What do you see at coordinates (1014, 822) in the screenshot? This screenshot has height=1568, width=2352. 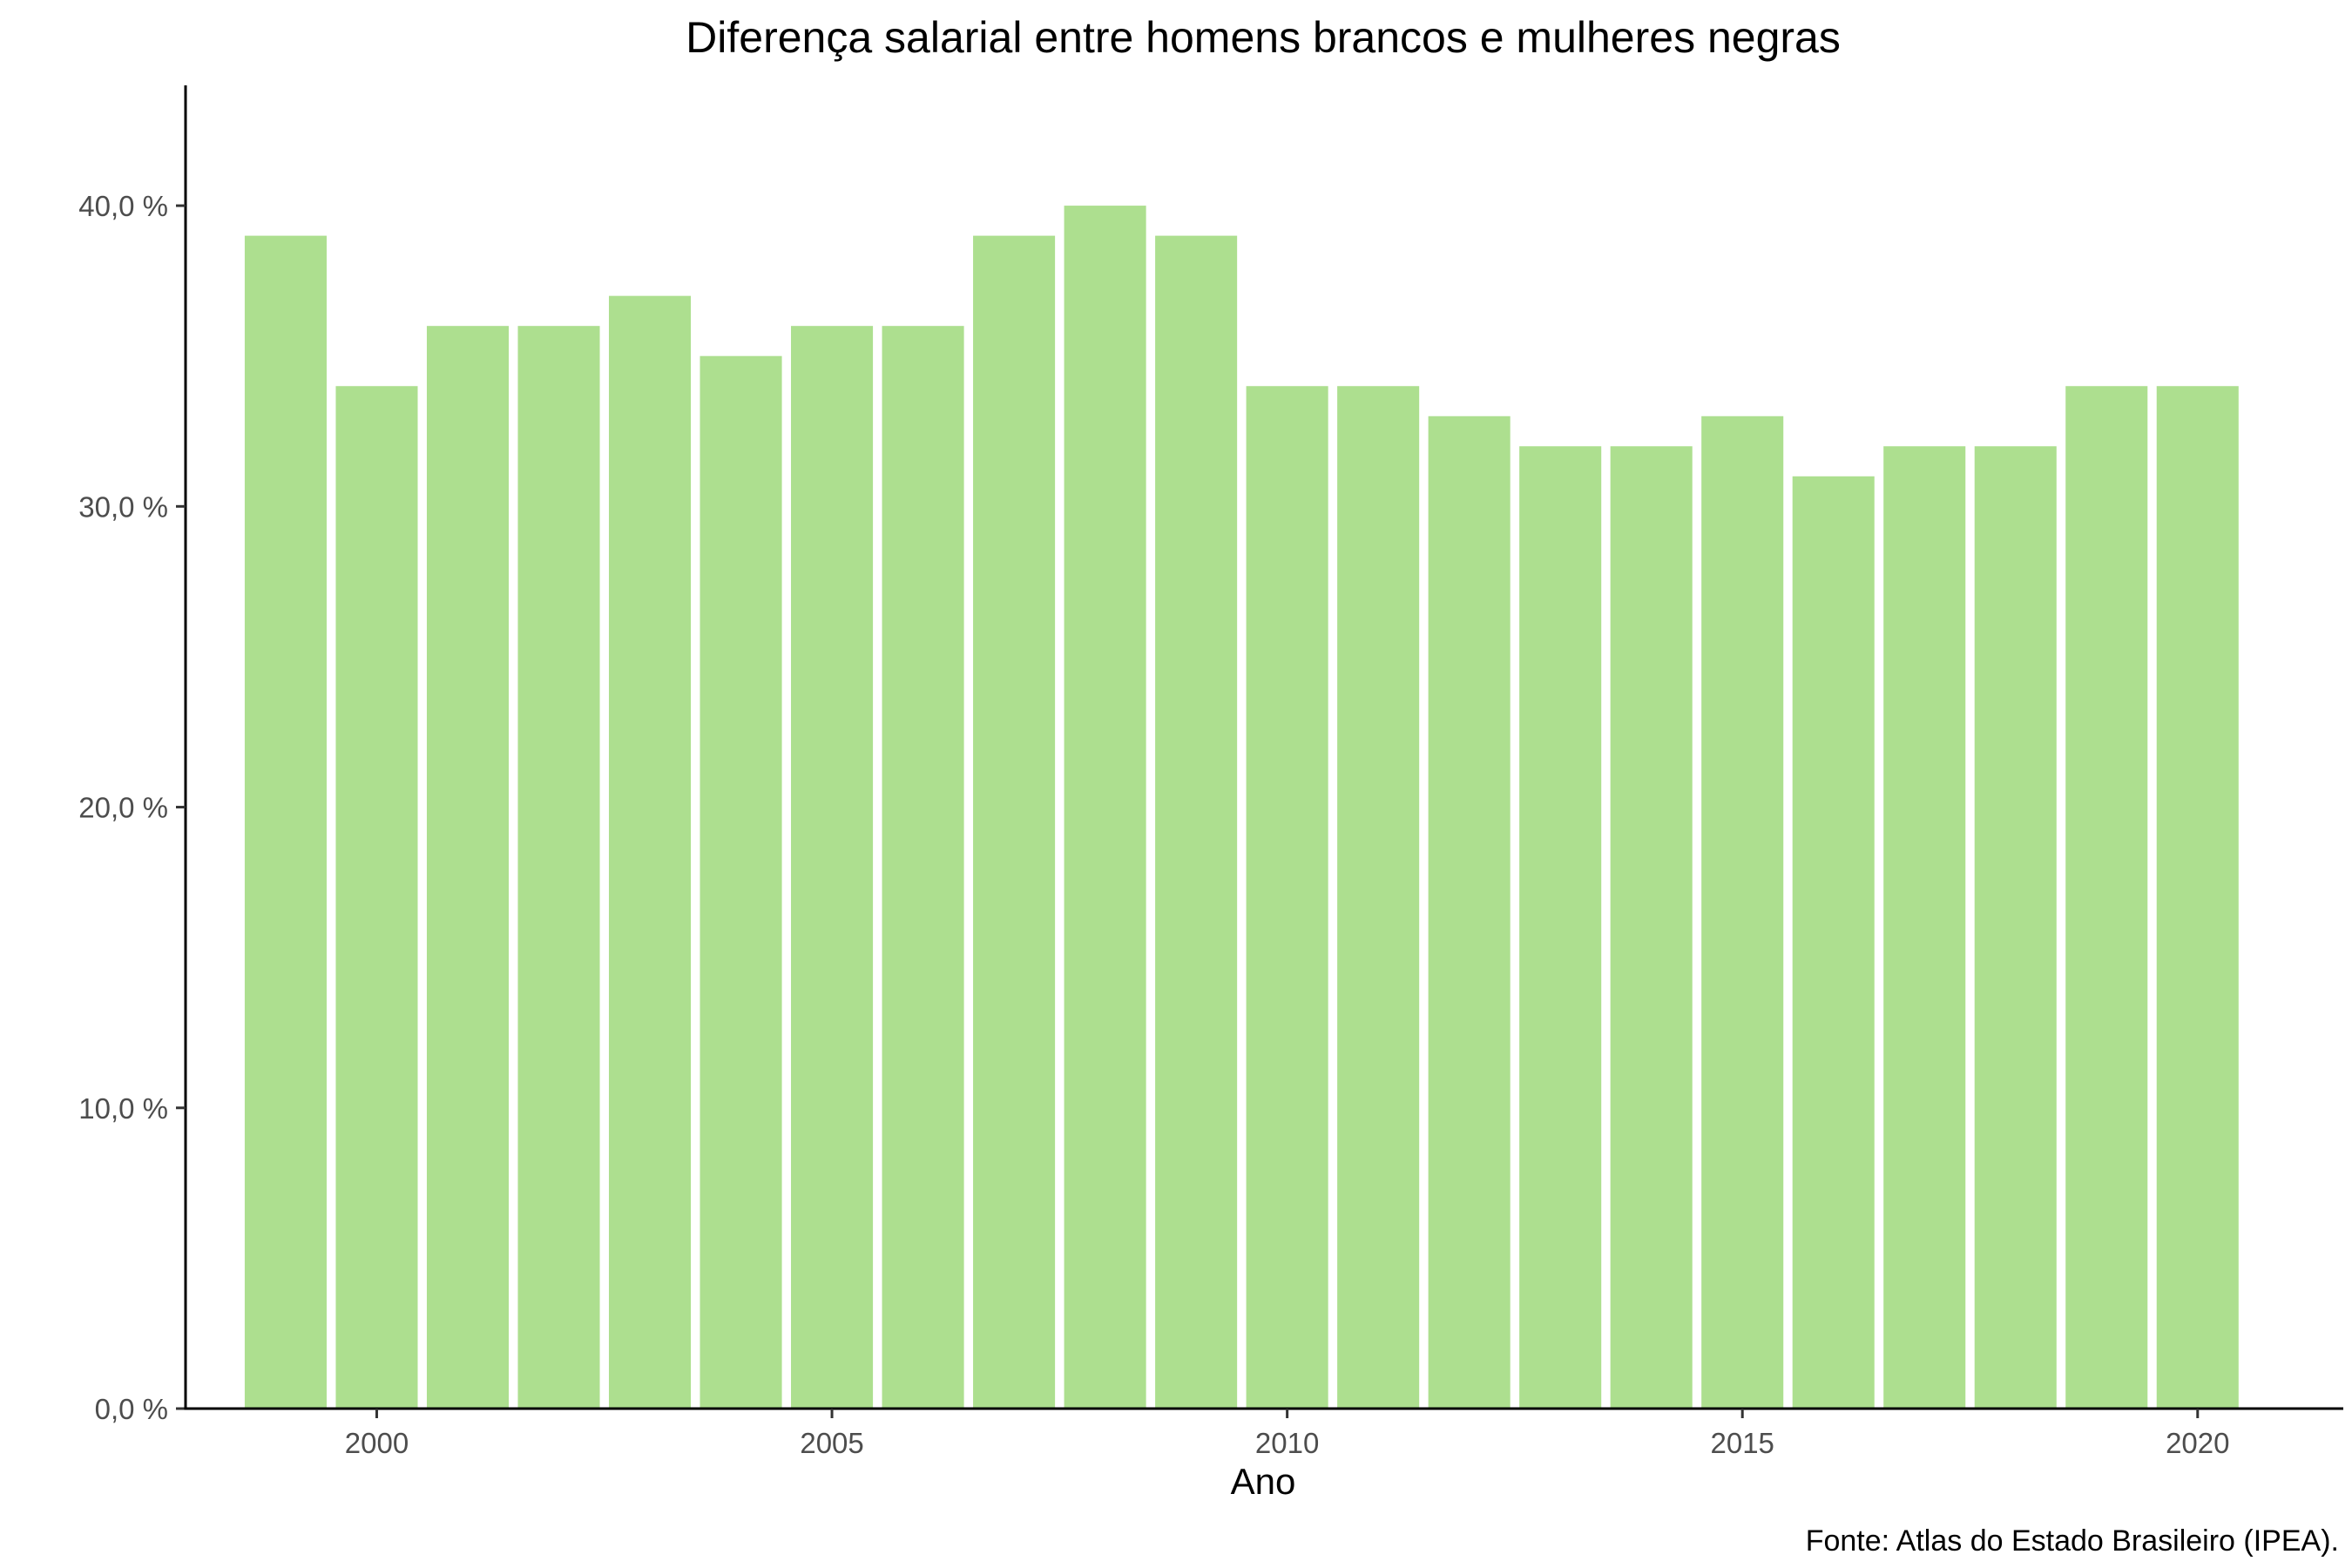 I see `bar-2007` at bounding box center [1014, 822].